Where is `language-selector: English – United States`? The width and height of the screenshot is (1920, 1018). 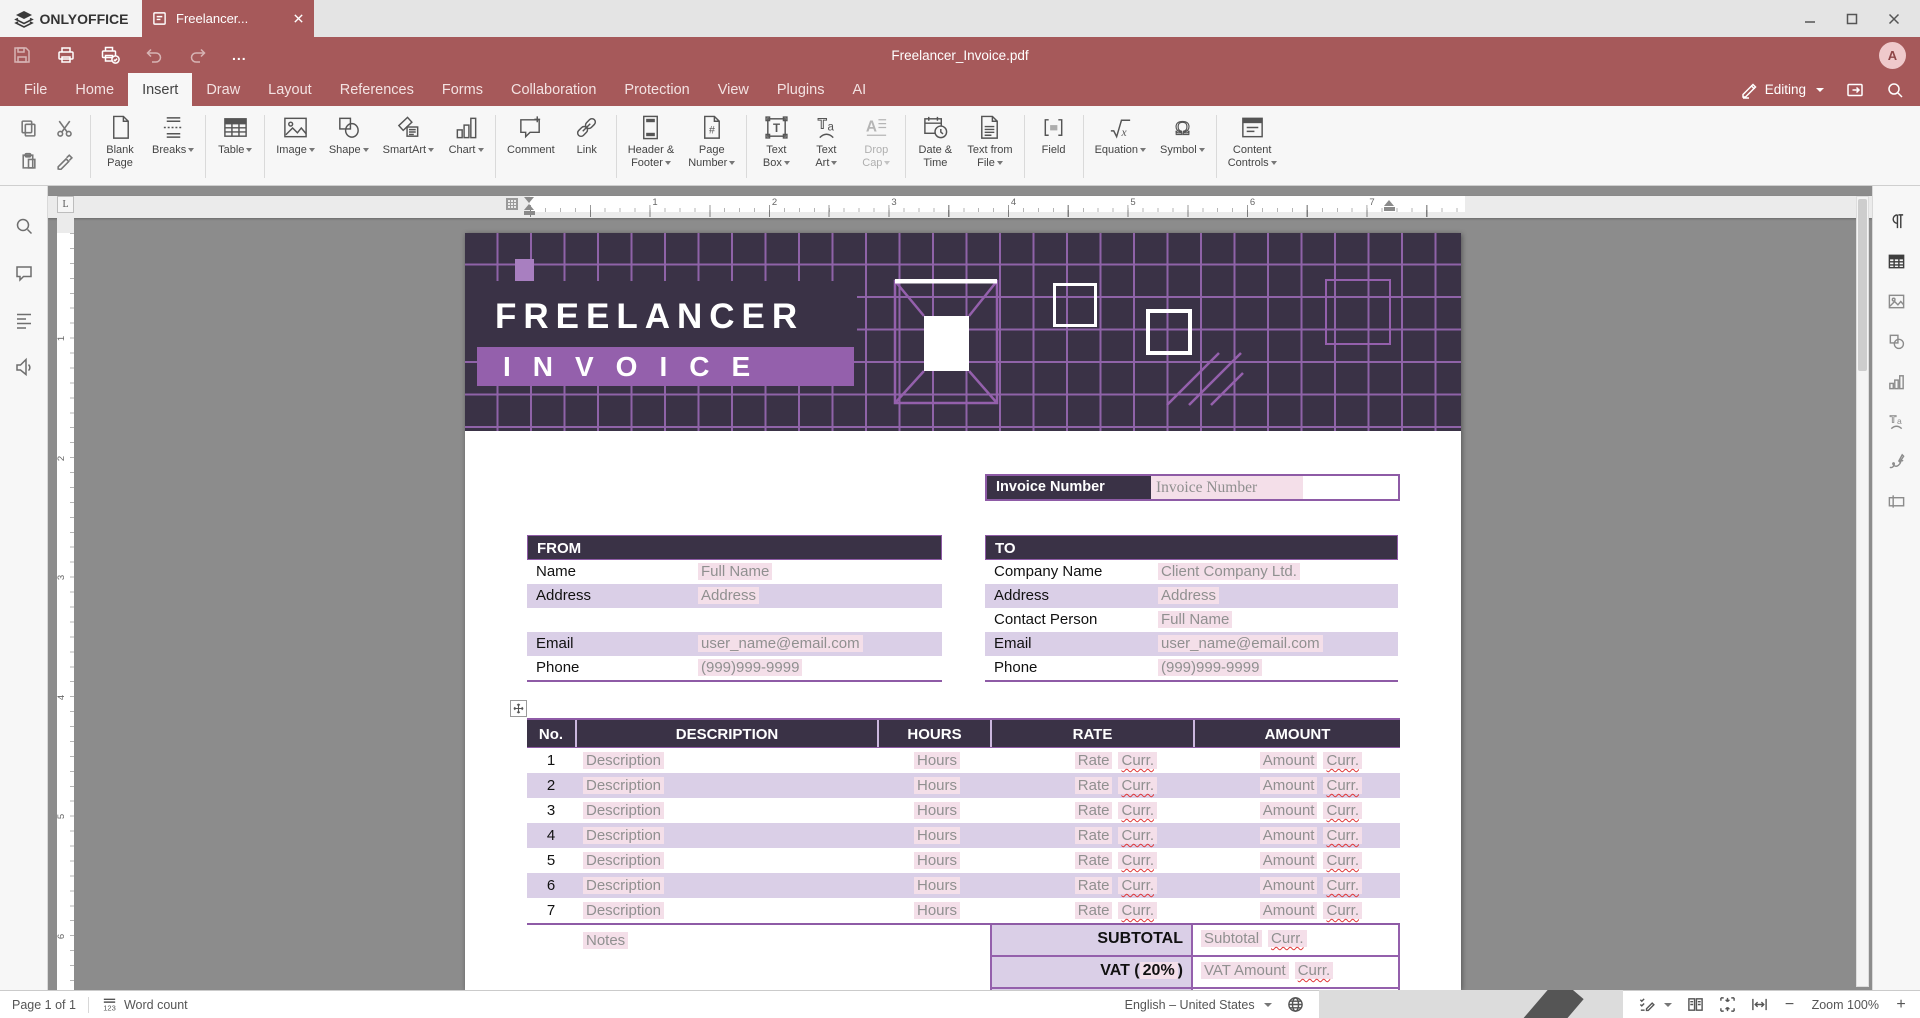 language-selector: English – United States is located at coordinates (1198, 1005).